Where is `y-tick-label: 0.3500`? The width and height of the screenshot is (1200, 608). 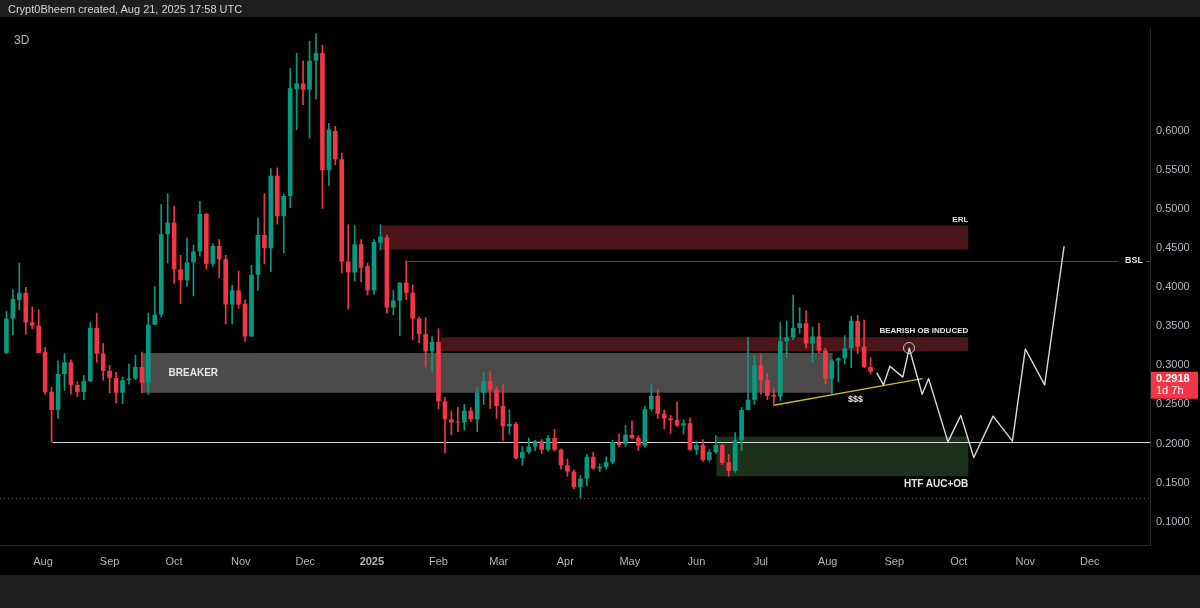 y-tick-label: 0.3500 is located at coordinates (1173, 325).